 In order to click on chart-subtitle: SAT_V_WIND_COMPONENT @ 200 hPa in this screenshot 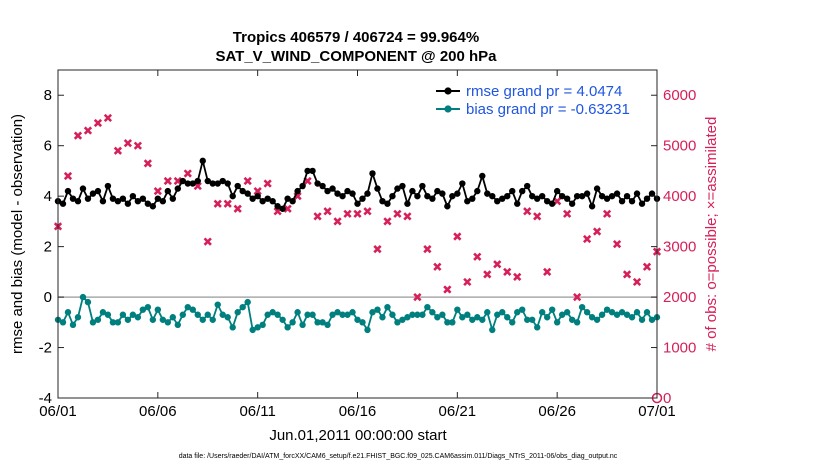, I will do `click(356, 56)`.